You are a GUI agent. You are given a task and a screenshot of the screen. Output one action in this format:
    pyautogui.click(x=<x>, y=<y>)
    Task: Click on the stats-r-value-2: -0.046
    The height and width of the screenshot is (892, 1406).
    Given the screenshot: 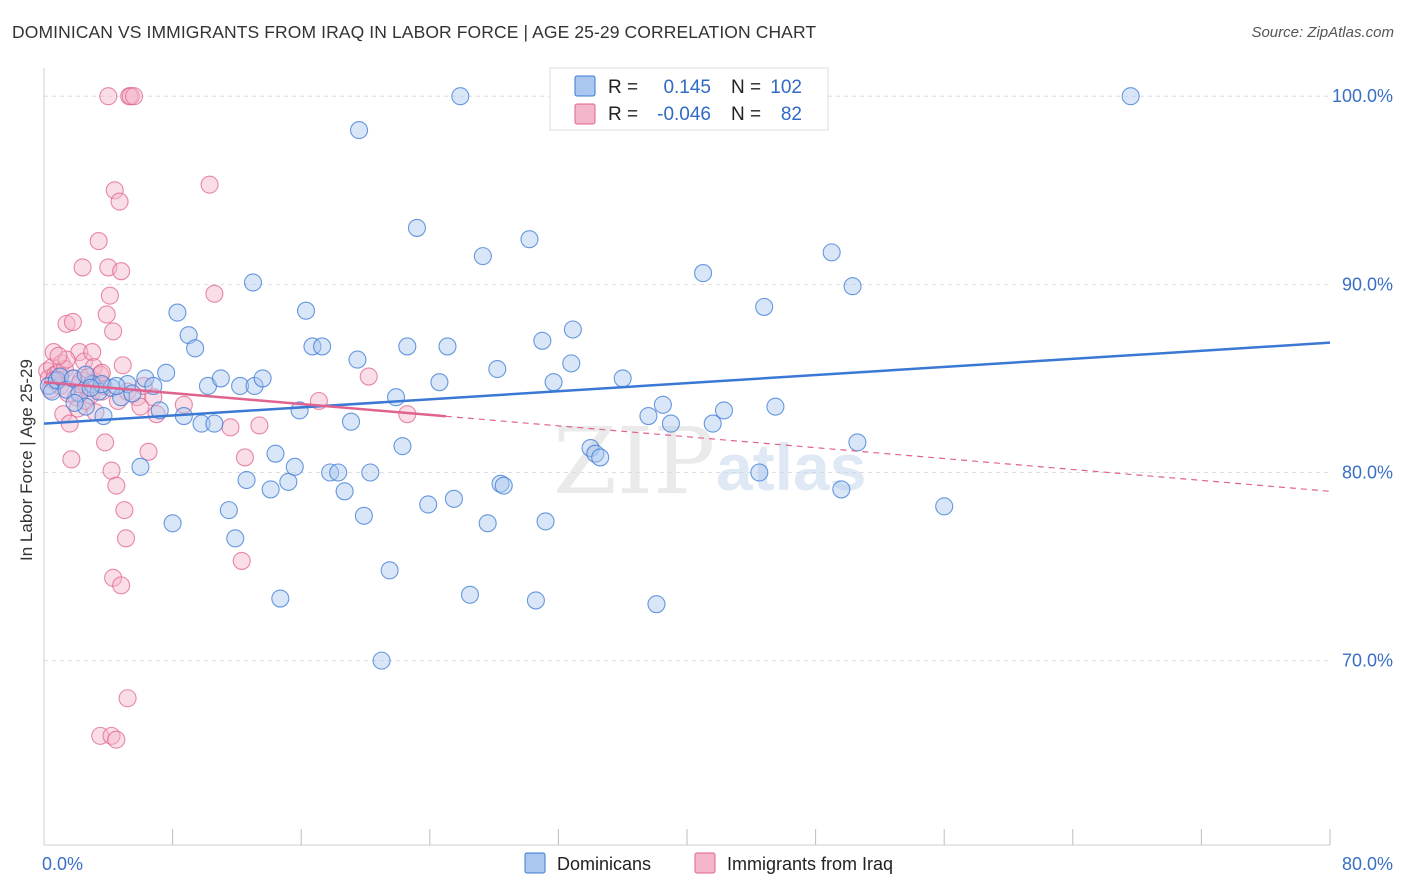 What is the action you would take?
    pyautogui.click(x=684, y=114)
    